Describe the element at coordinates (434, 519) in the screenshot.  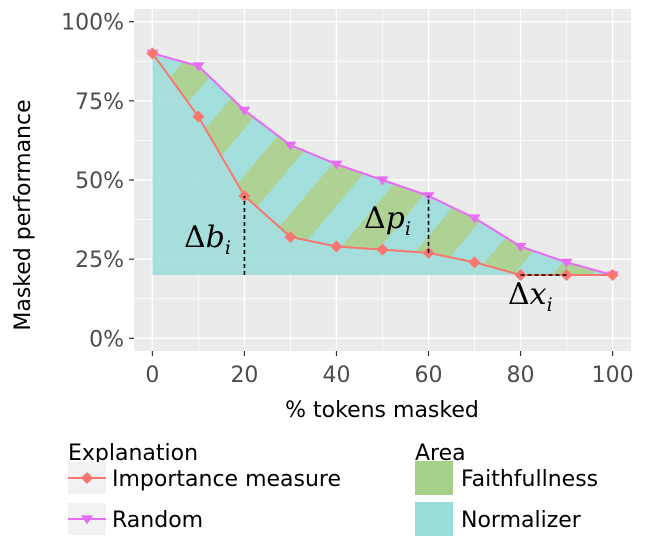
I see `legend-swatch-normalizer` at that location.